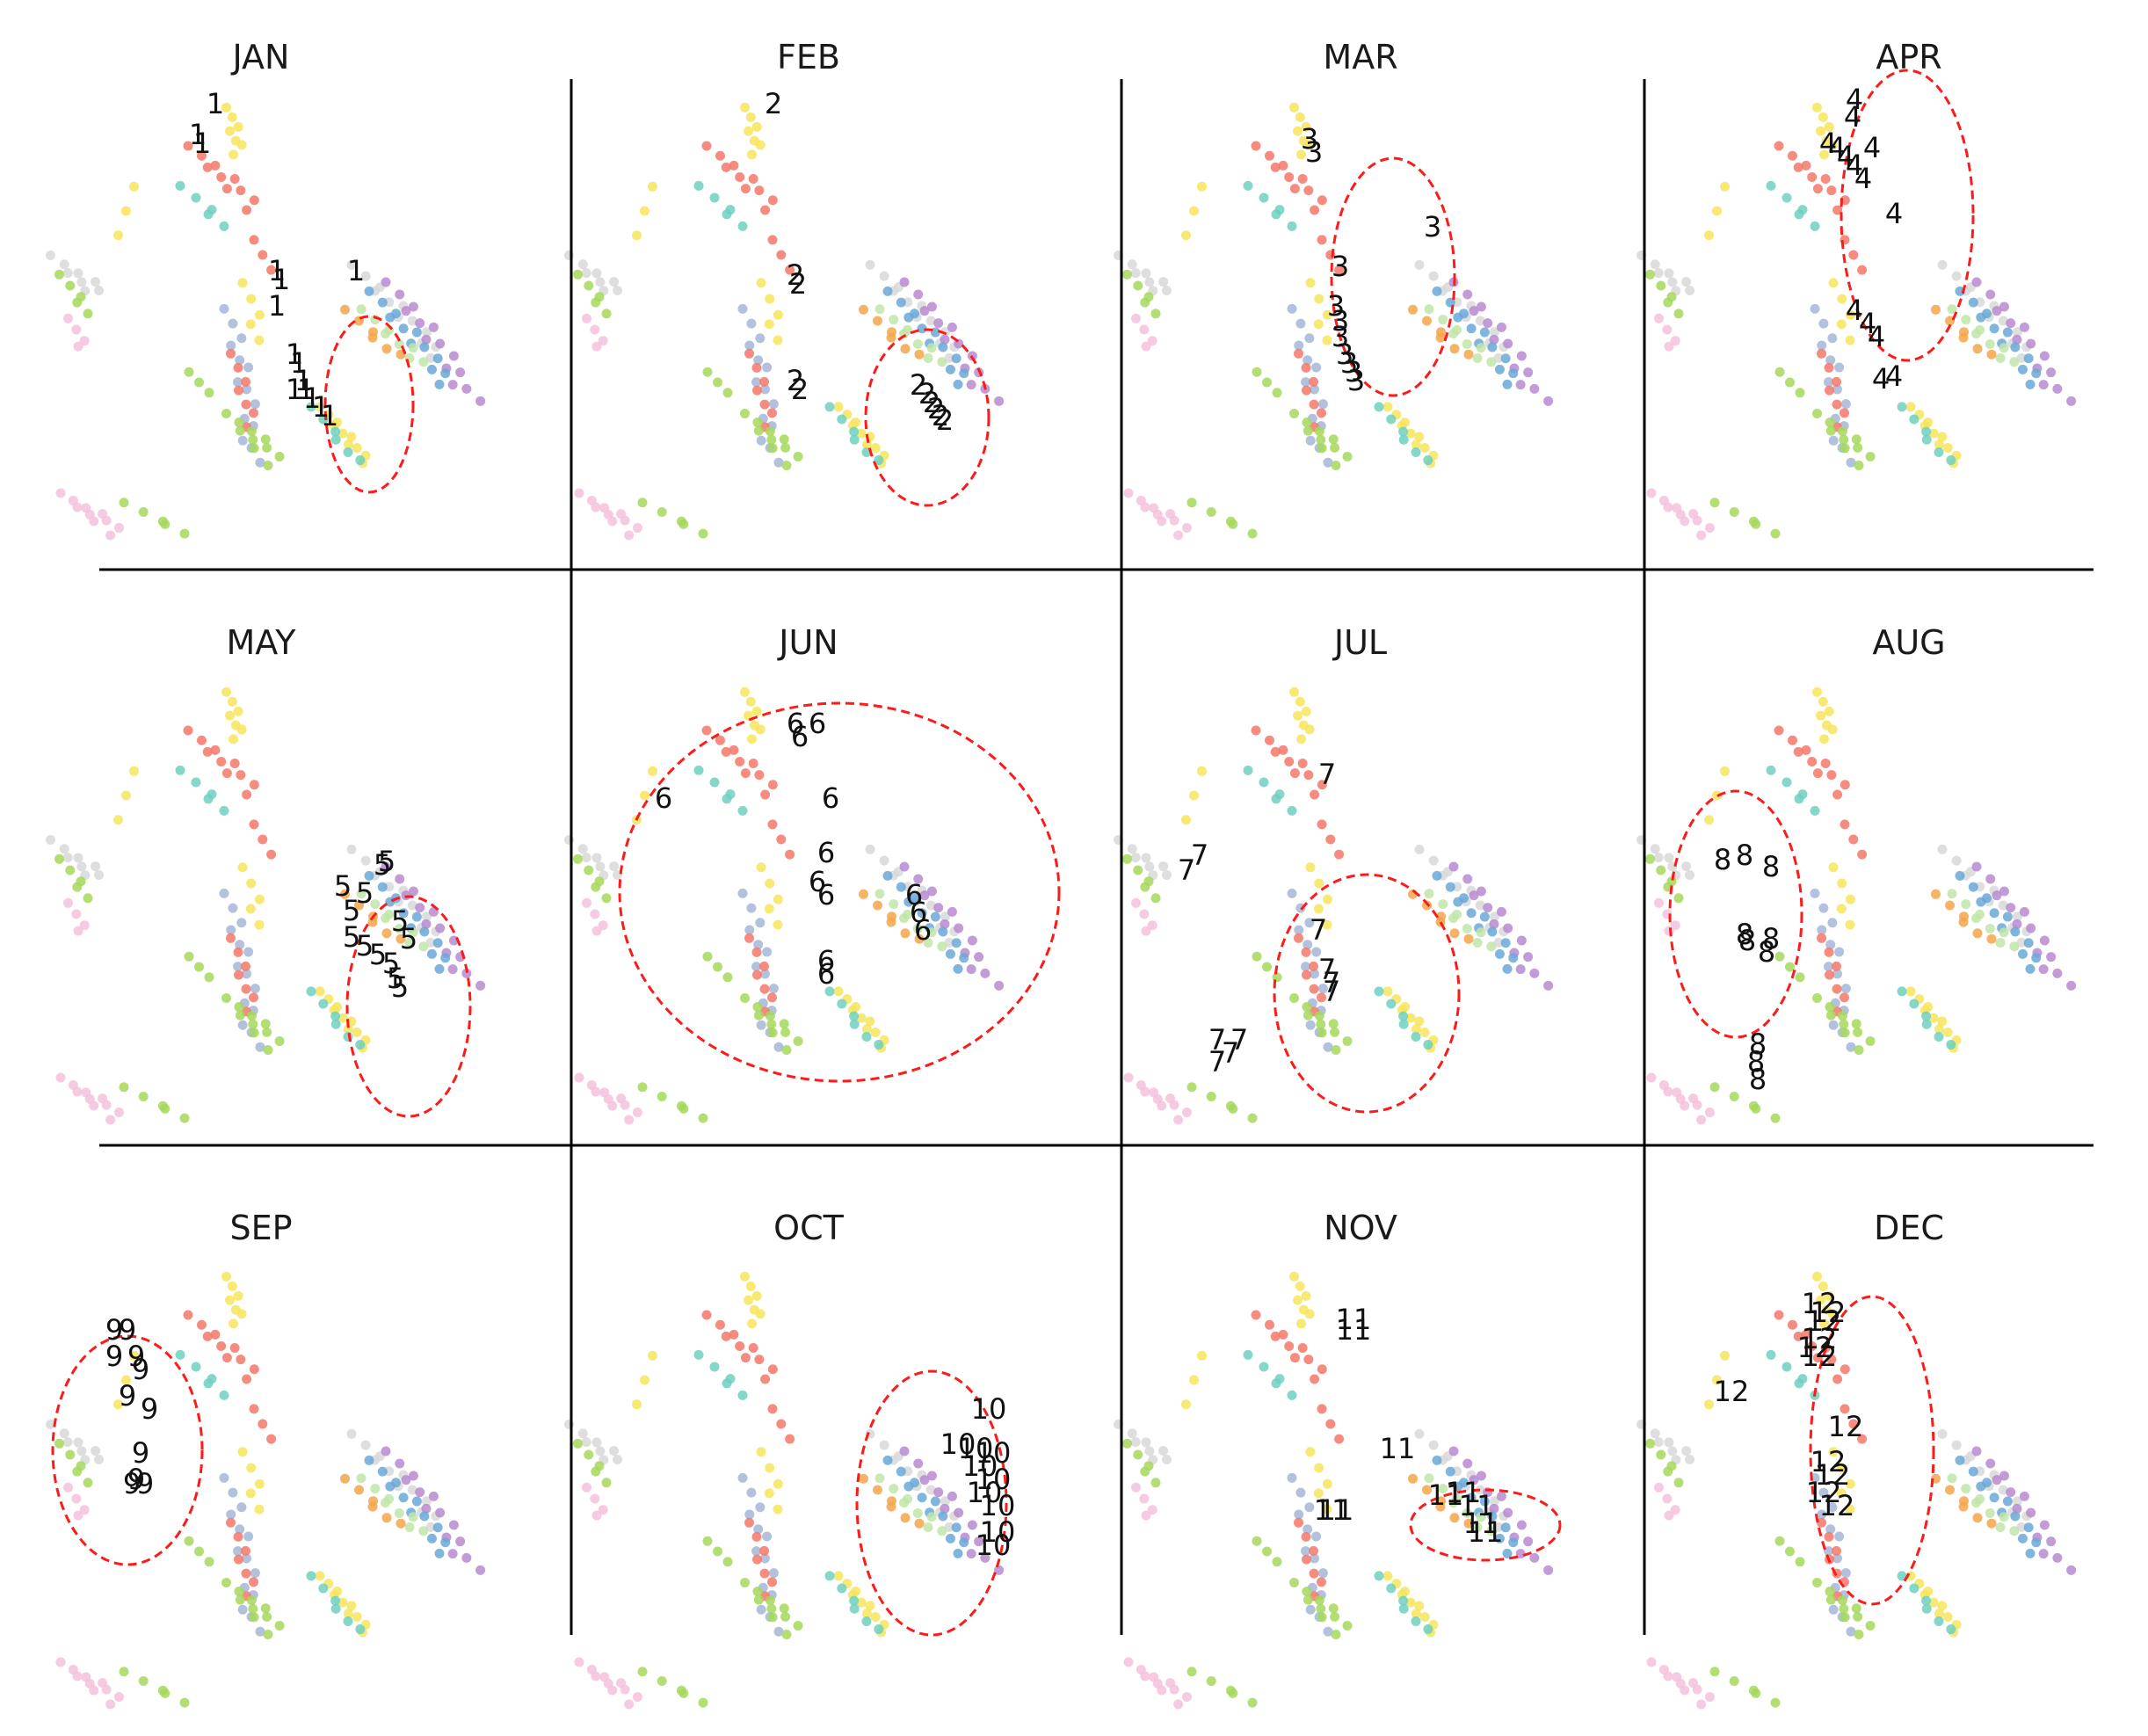  Describe the element at coordinates (1894, 377) in the screenshot. I see `month-label: 4` at that location.